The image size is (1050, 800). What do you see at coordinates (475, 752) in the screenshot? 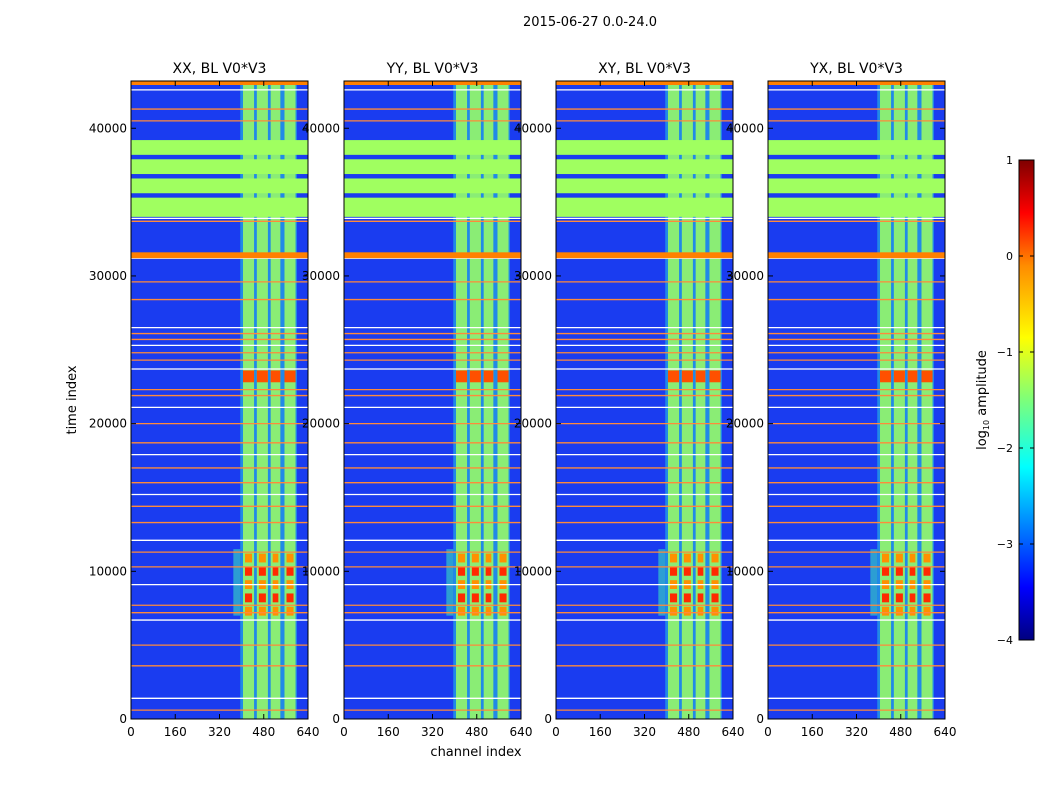
I see `x-axis-label: channel index` at bounding box center [475, 752].